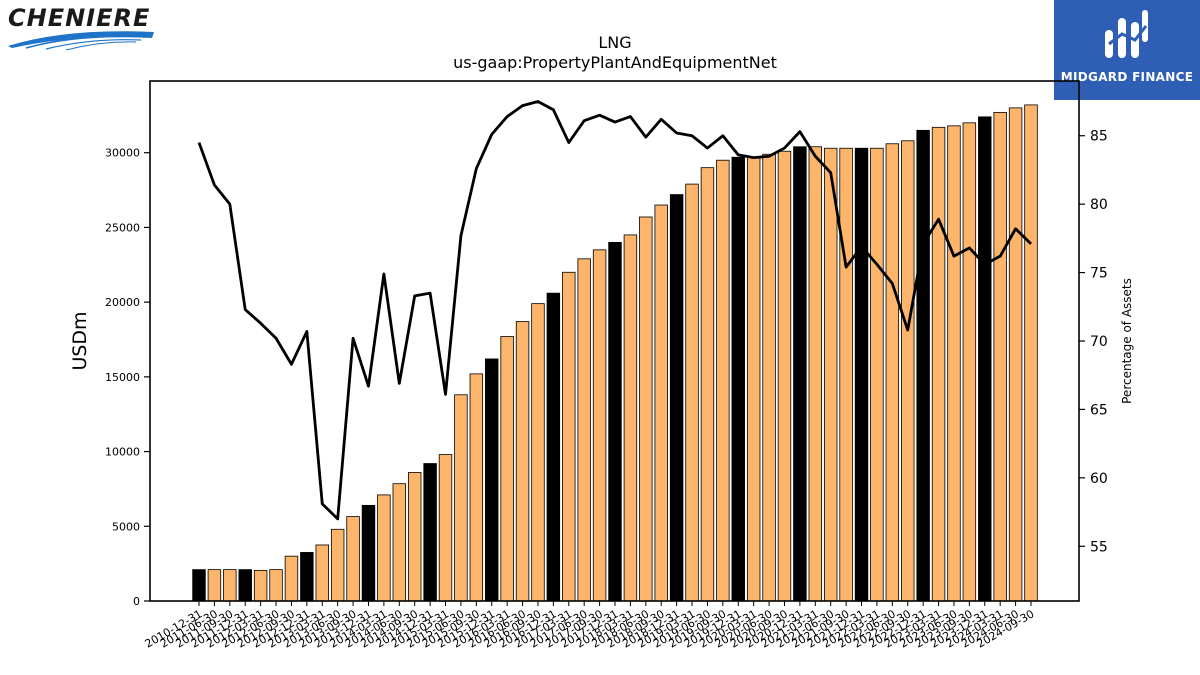  I want to click on y2-tick-label: 75, so click(1099, 274).